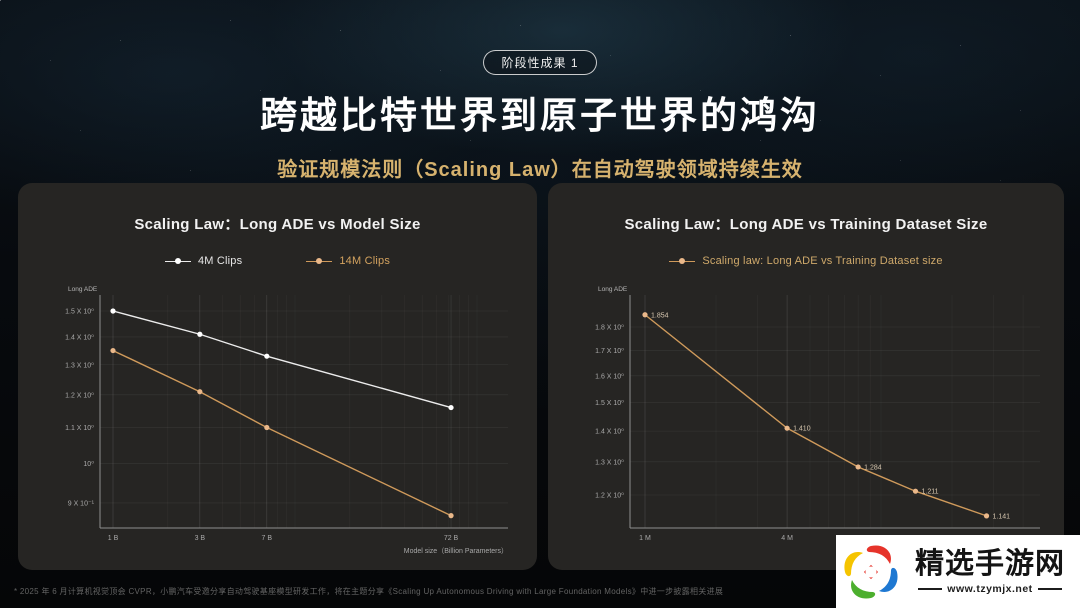 This screenshot has height=608, width=1080. What do you see at coordinates (79, 428) in the screenshot?
I see `y-tick-label: 1.1 X 10⁰` at bounding box center [79, 428].